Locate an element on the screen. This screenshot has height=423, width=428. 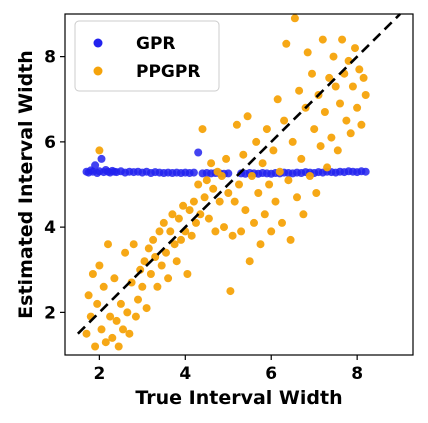
legend-marker-ppgpr is located at coordinates (98, 71).